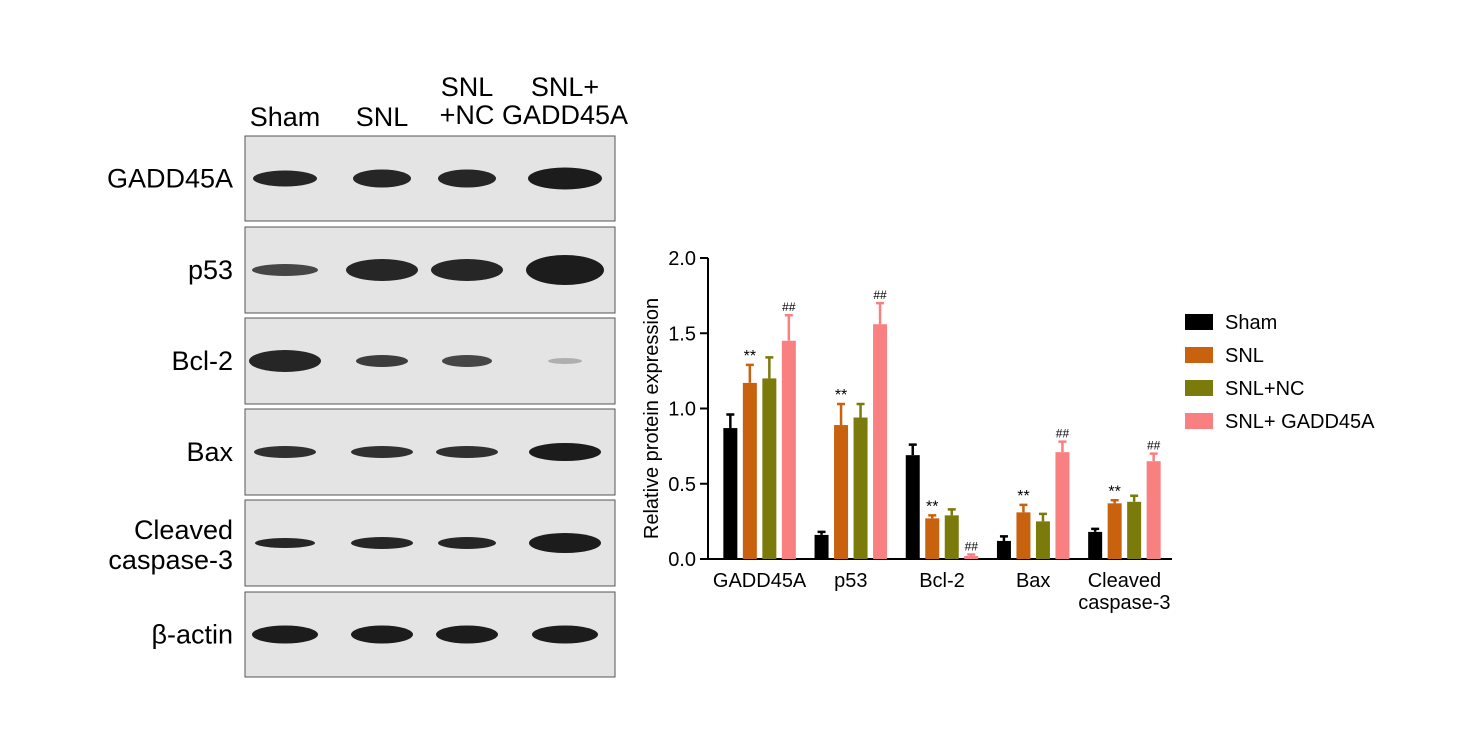  Describe the element at coordinates (170, 545) in the screenshot. I see `protein-label: Cleaved caspase-3` at that location.